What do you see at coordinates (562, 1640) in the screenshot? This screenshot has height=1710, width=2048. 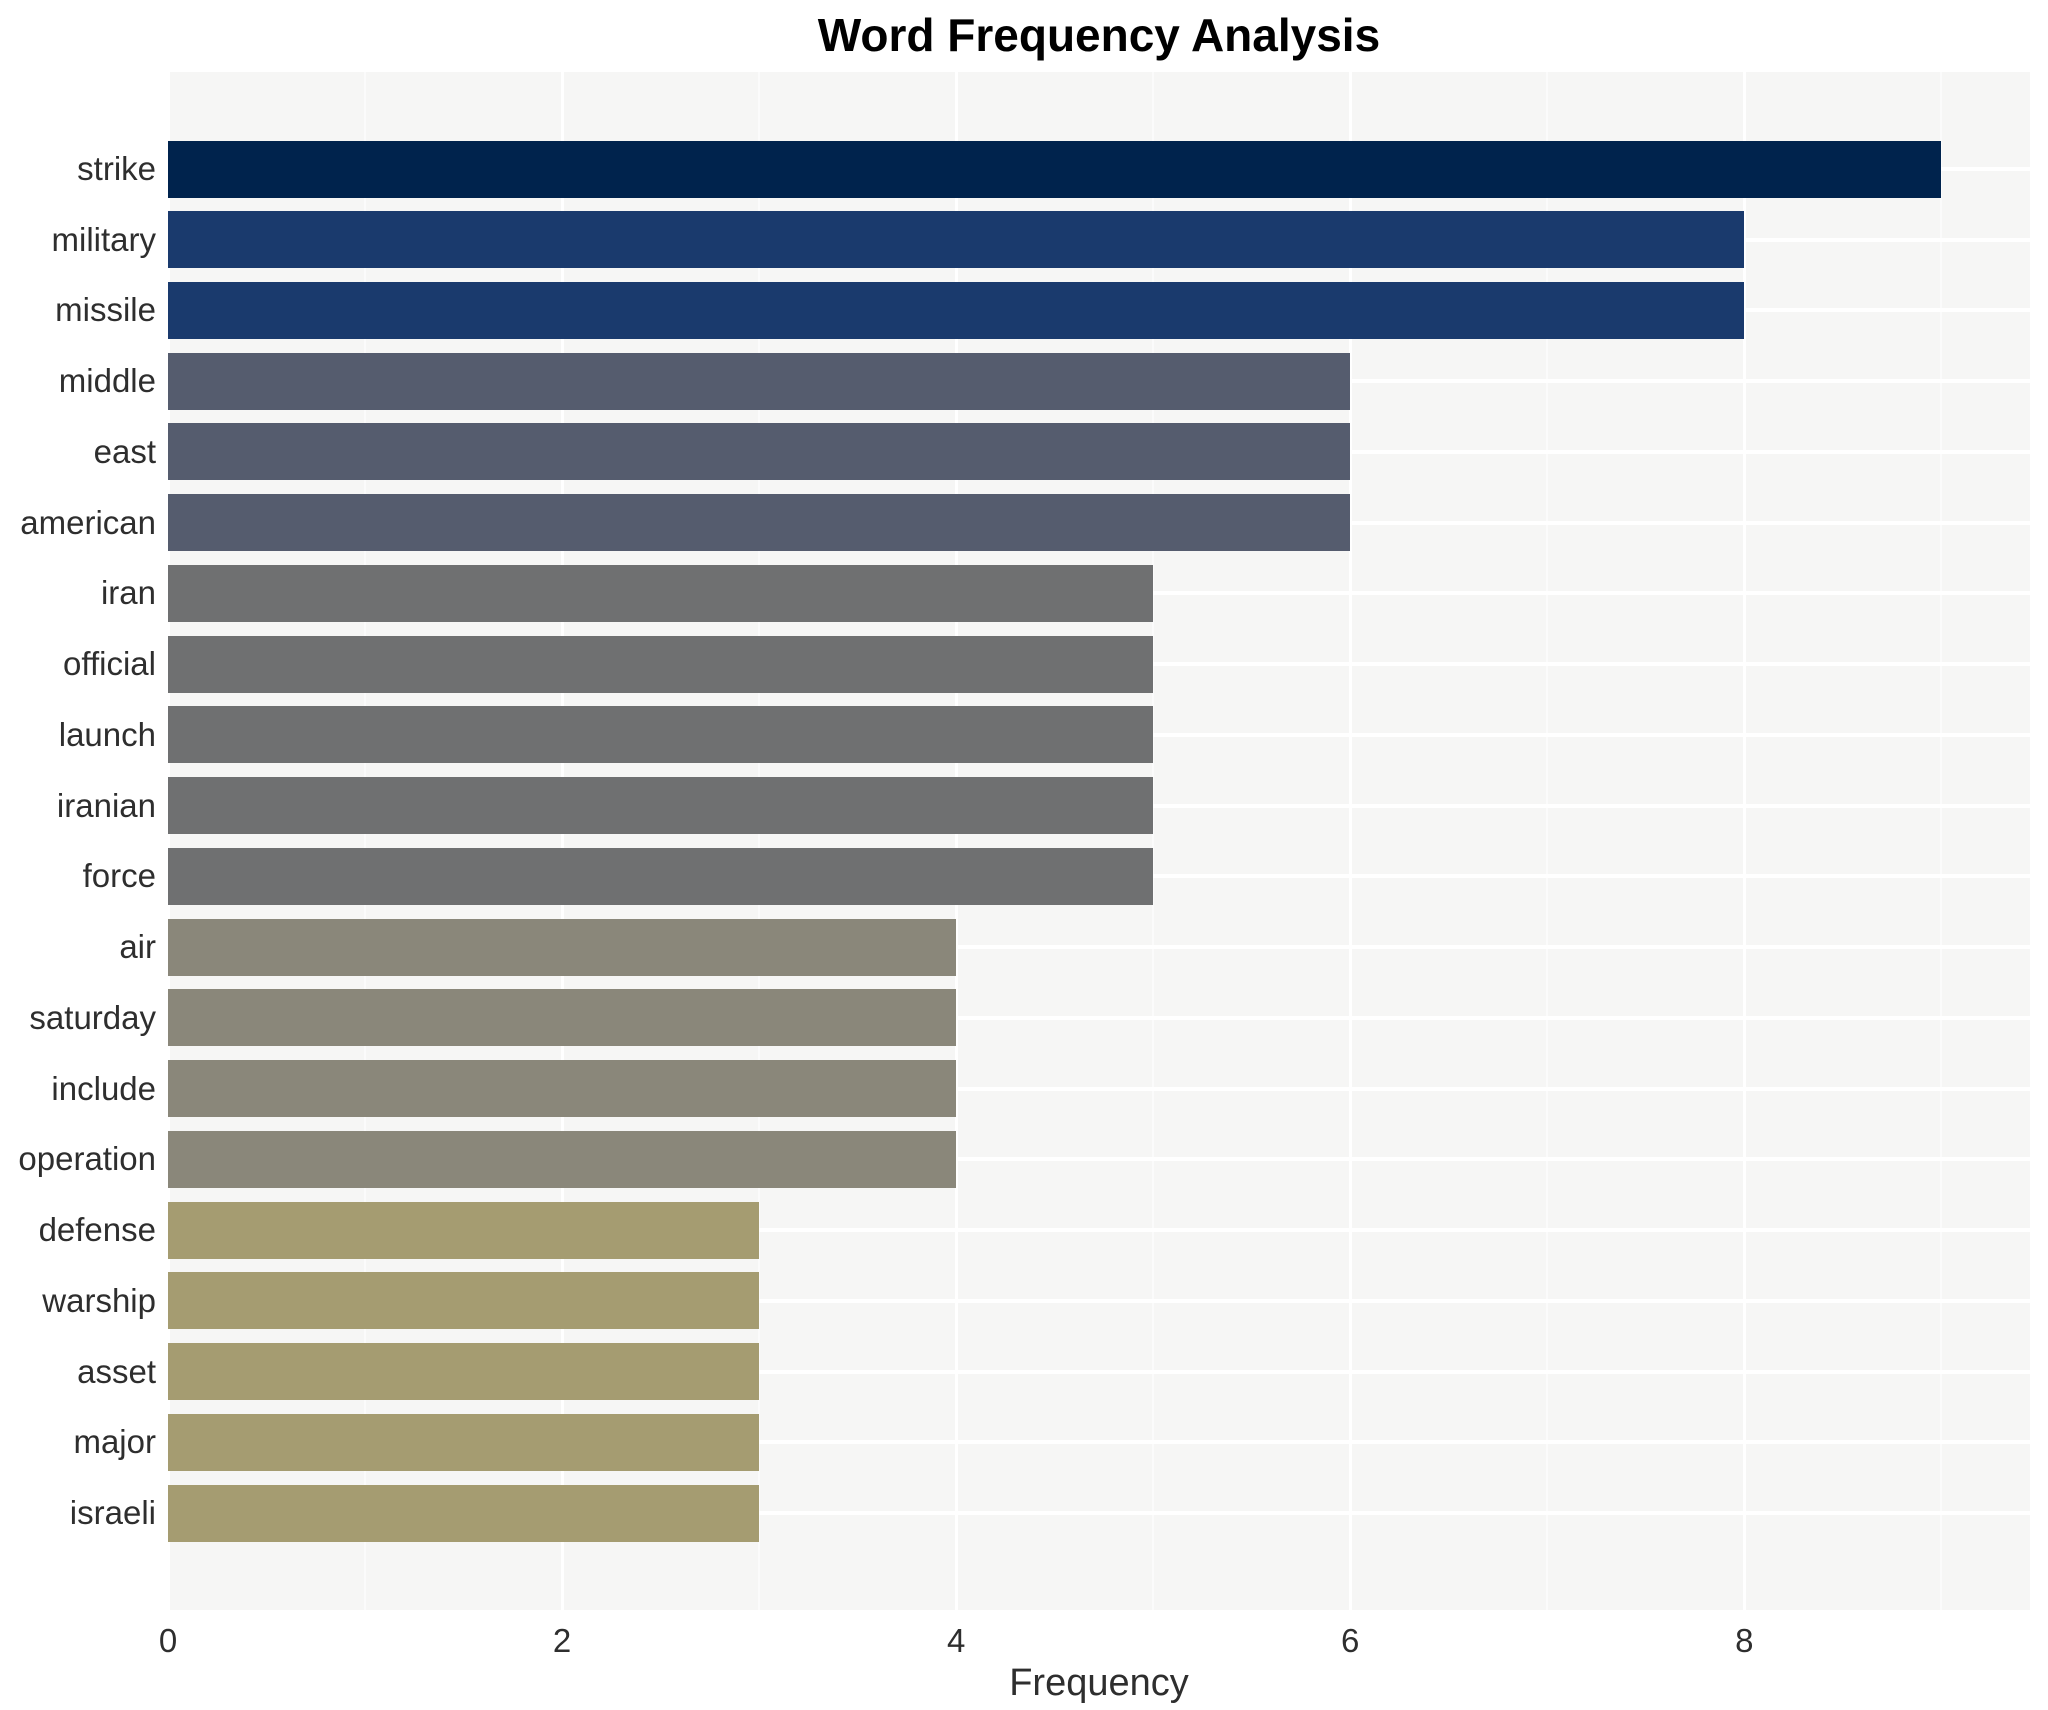 I see `x-tick-label: 2` at bounding box center [562, 1640].